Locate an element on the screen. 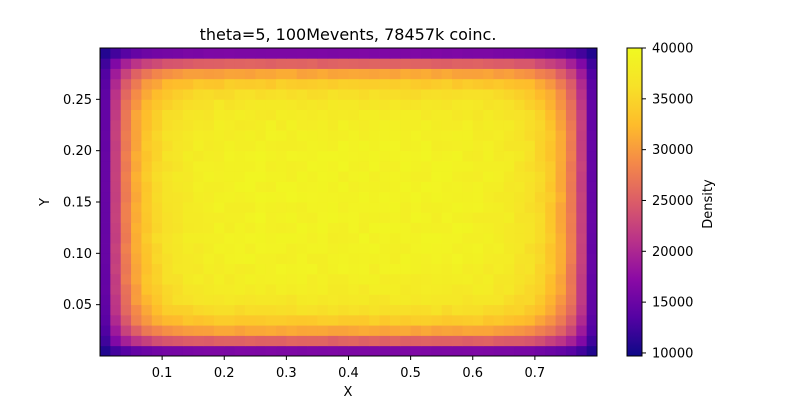 This screenshot has height=400, width=800. y-tick-label: 0.10 is located at coordinates (77, 254).